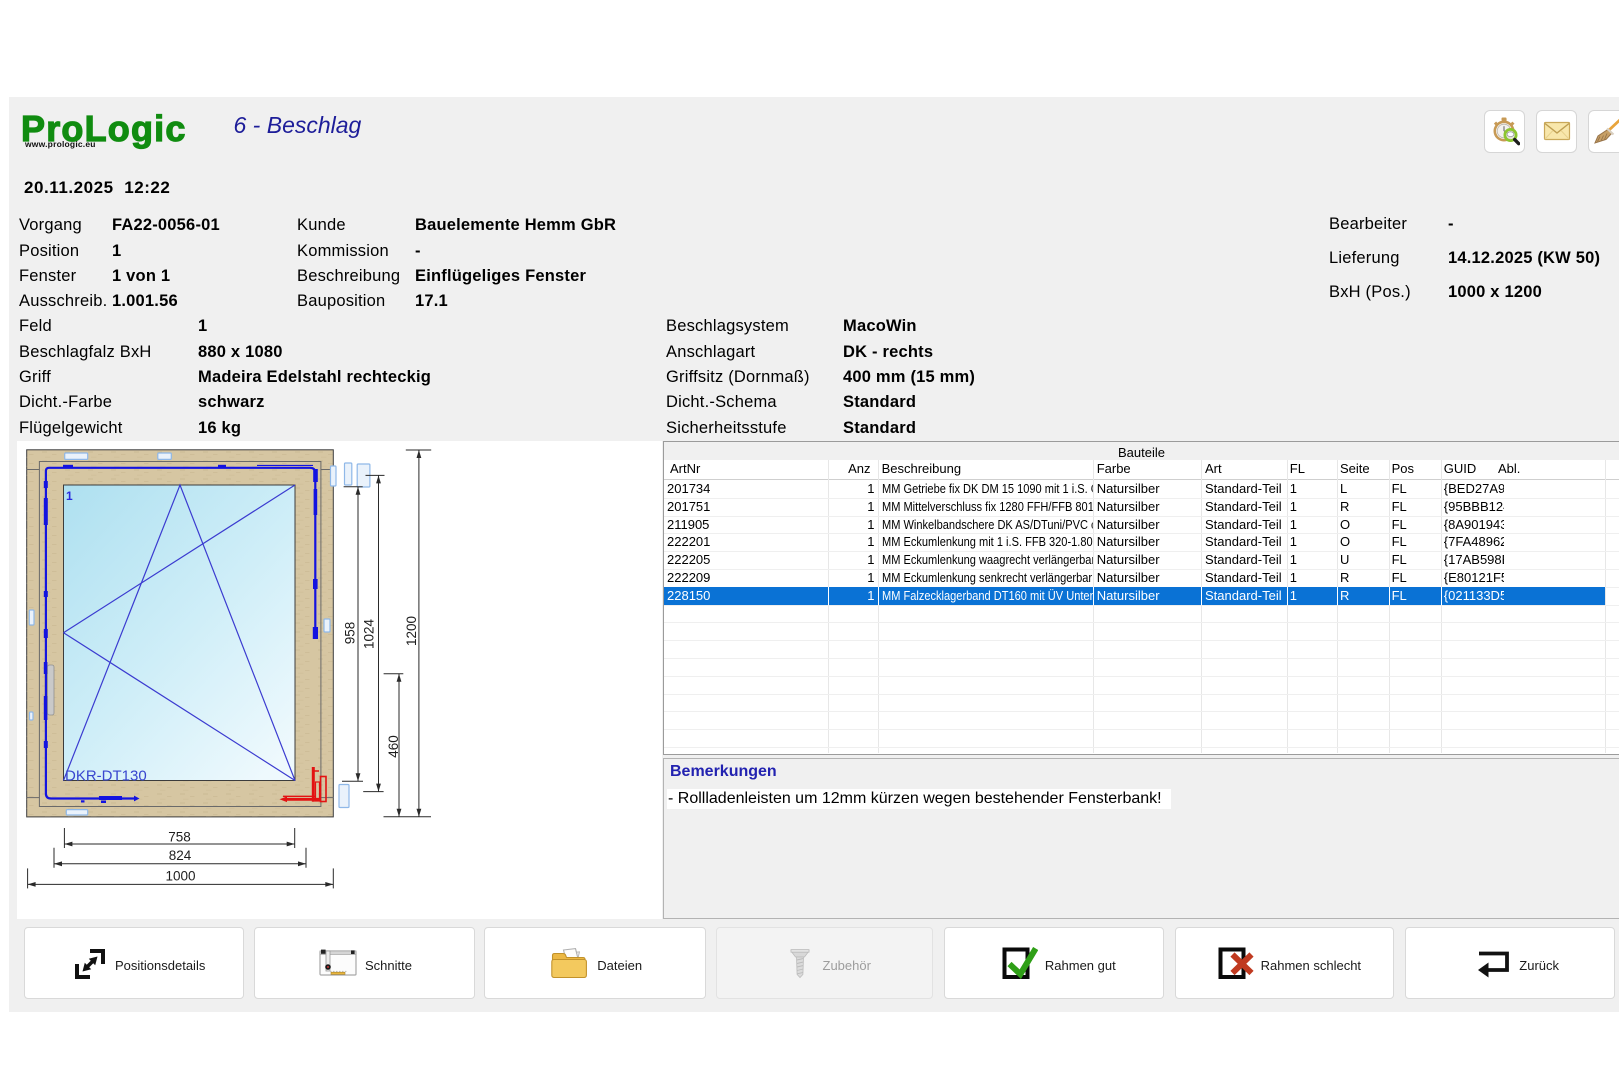 This screenshot has height=1080, width=1619. What do you see at coordinates (393, 746) in the screenshot?
I see `svg-text: 460` at bounding box center [393, 746].